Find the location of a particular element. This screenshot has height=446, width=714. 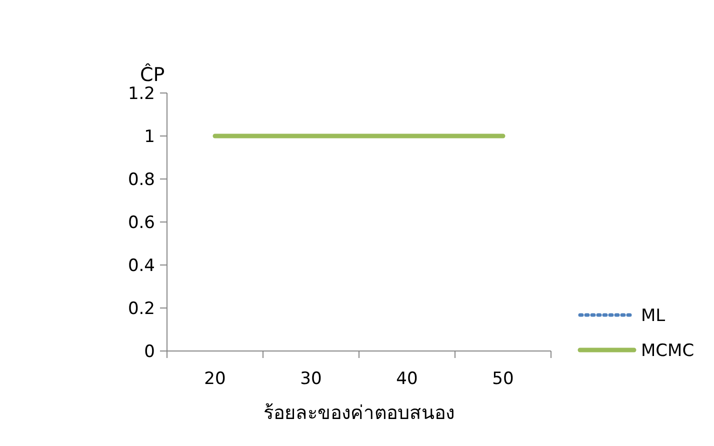

x-tick-label: 30 is located at coordinates (311, 379).